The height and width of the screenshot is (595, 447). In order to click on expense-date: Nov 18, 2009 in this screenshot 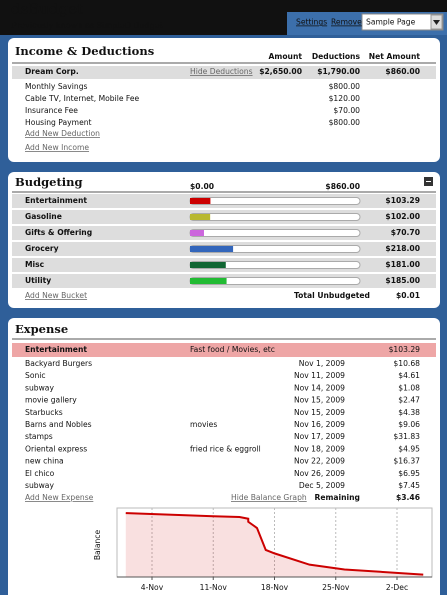, I will do `click(319, 448)`.